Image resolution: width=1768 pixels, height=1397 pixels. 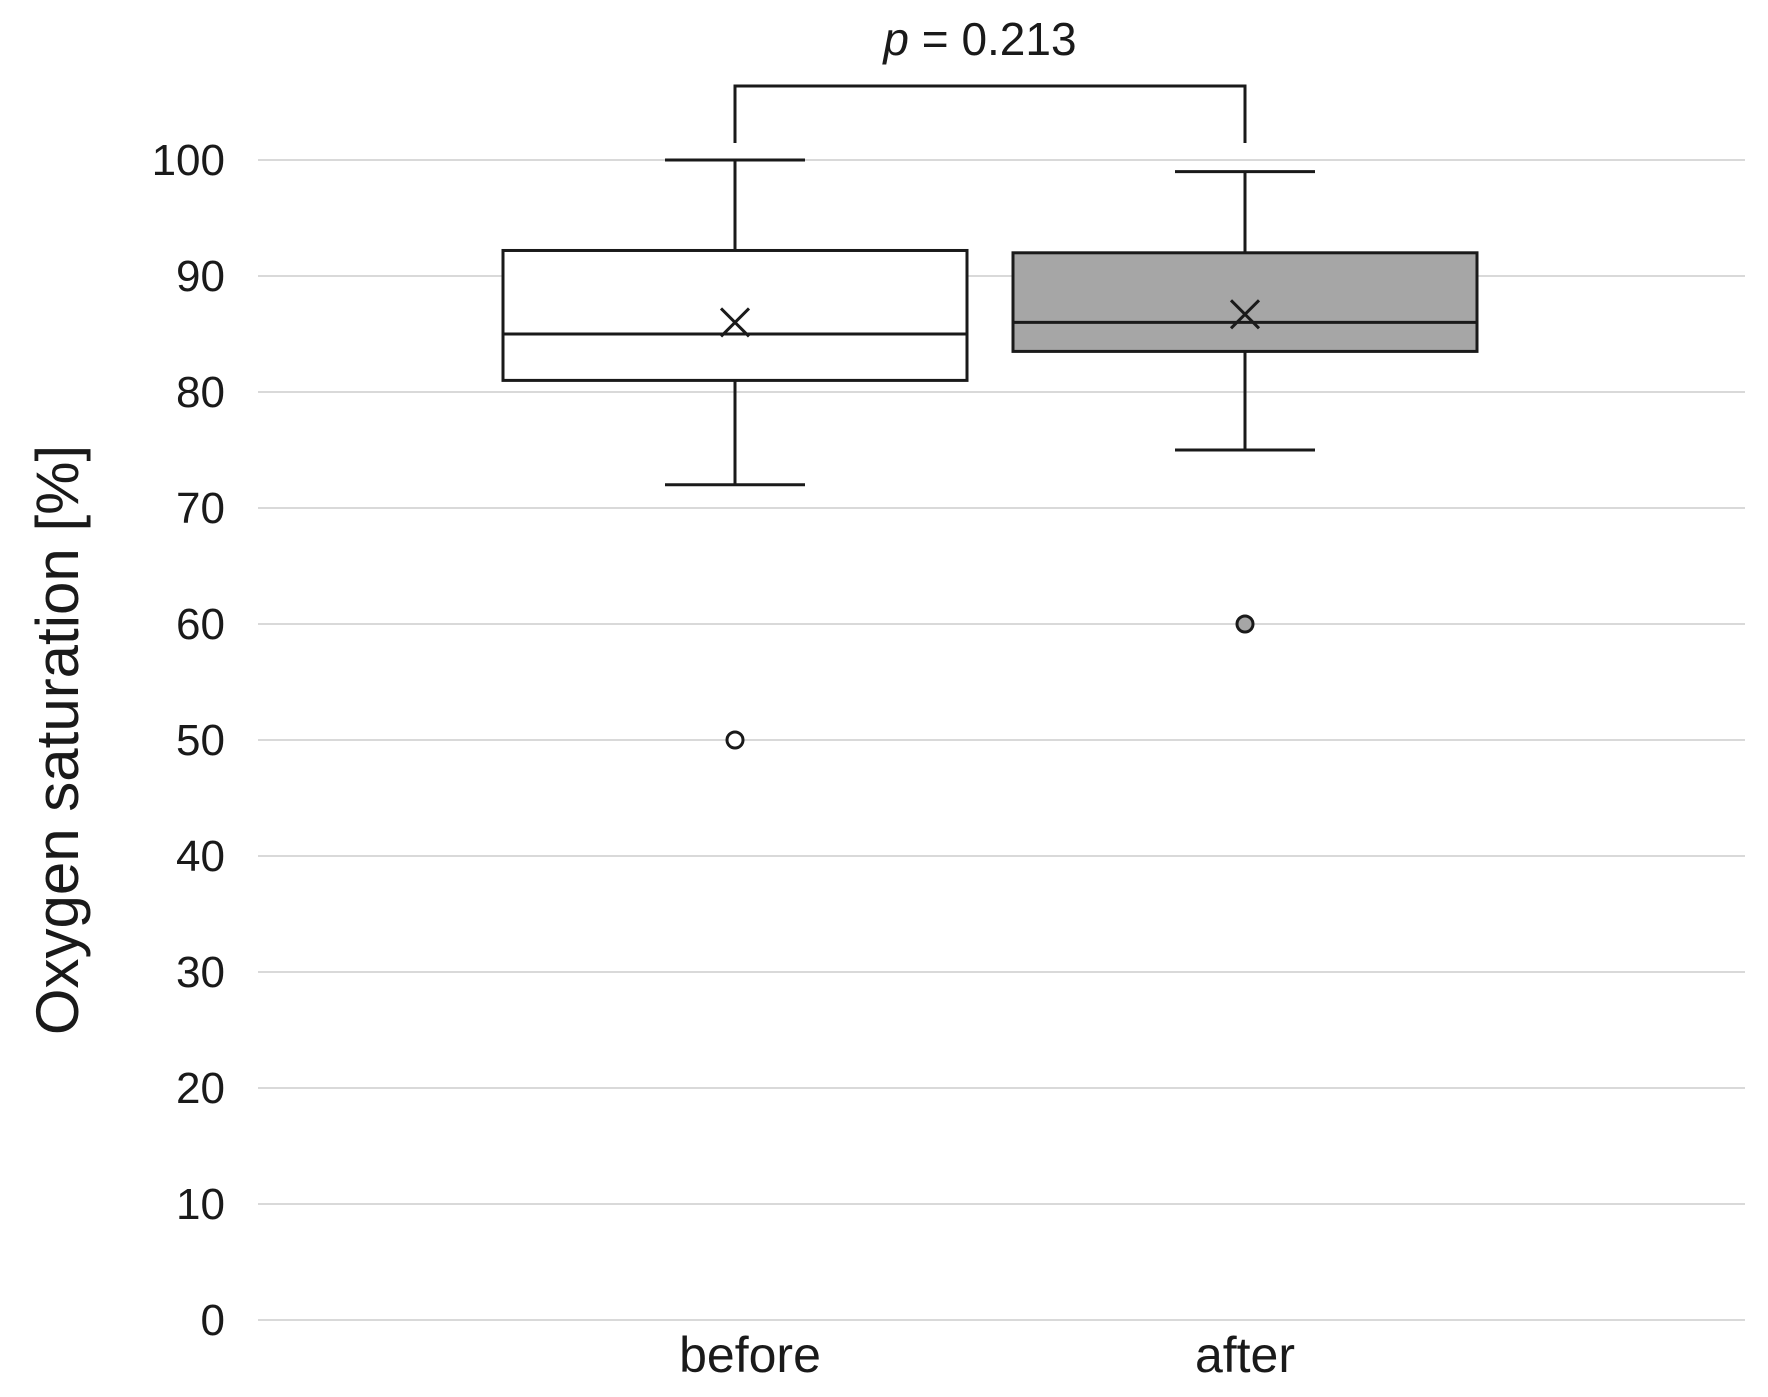 What do you see at coordinates (200, 740) in the screenshot?
I see `y-tick-label: 50` at bounding box center [200, 740].